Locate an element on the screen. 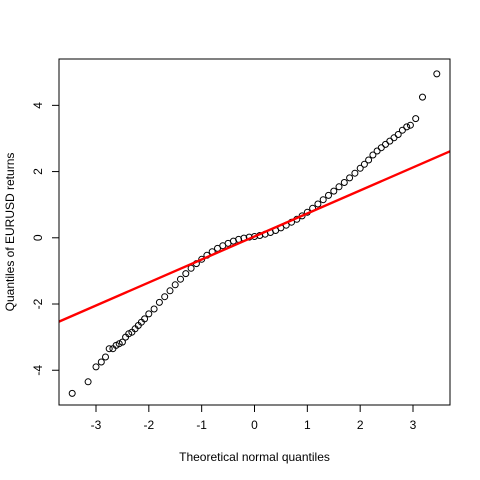 This screenshot has width=480, height=480. y-tick-label: 0 is located at coordinates (38, 237).